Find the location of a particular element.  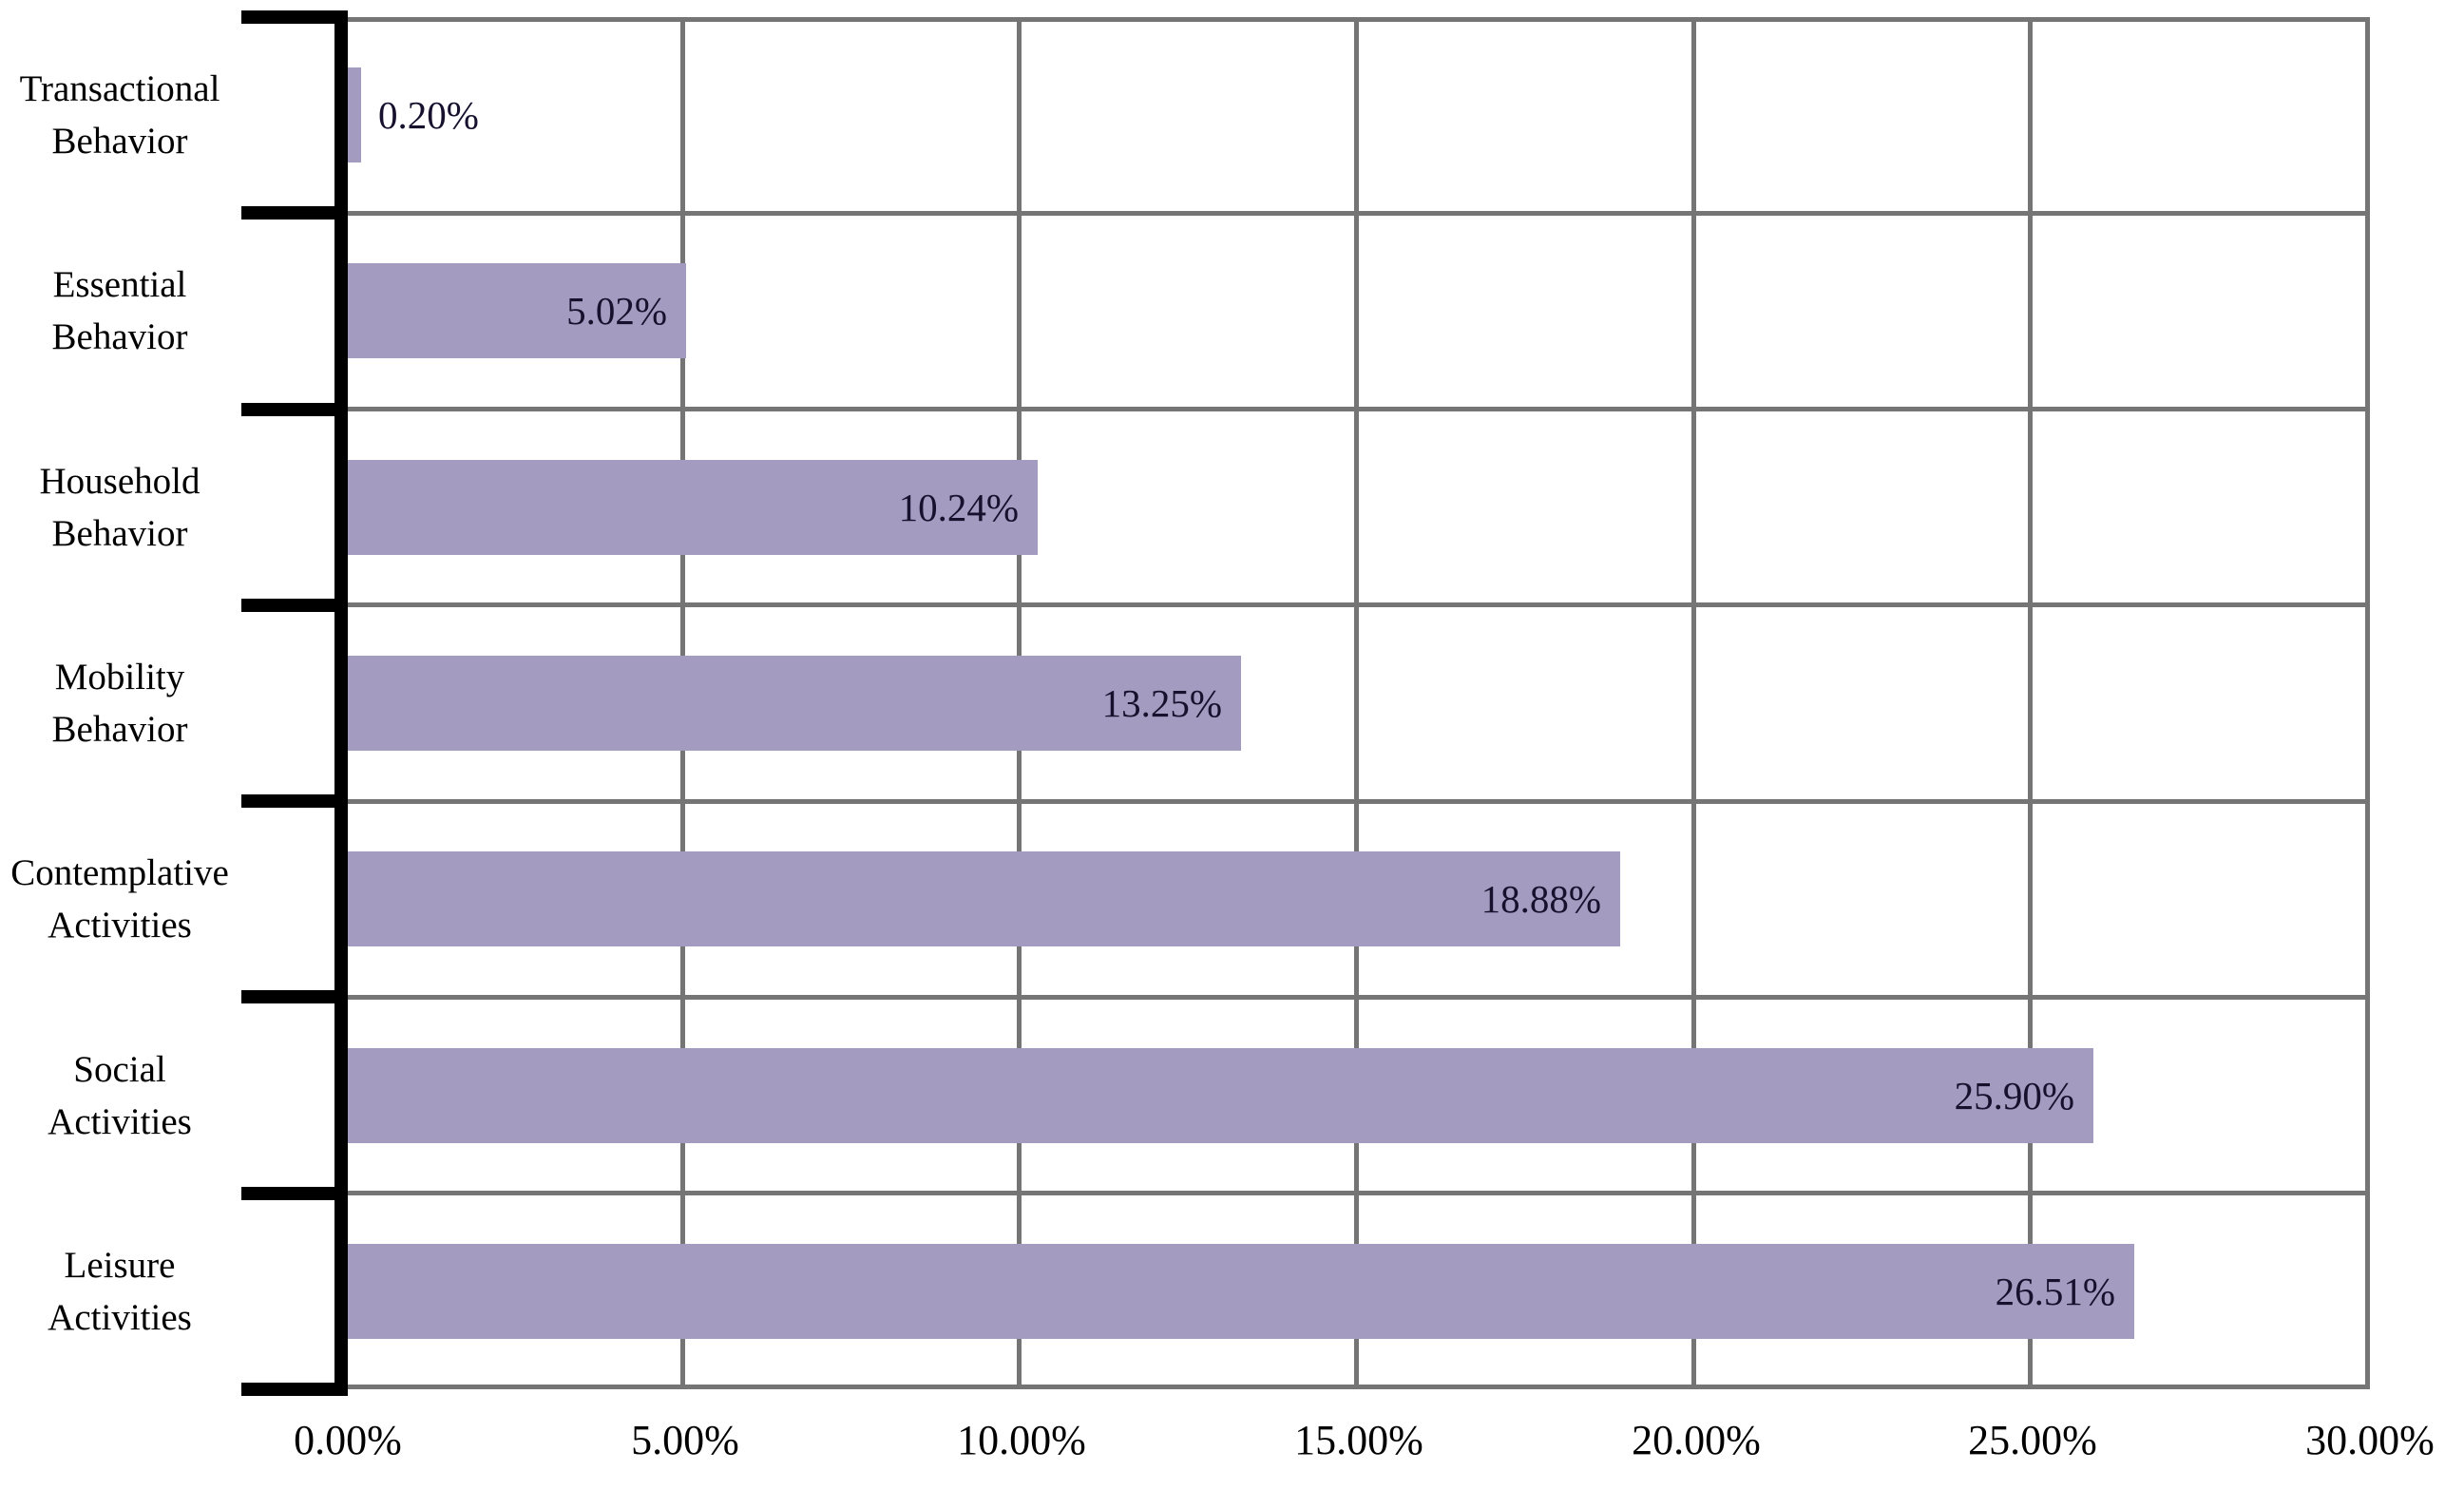

bar-contemplative-activities is located at coordinates (984, 898).